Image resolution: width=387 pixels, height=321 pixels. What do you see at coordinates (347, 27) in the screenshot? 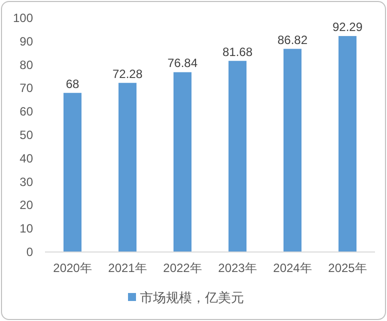
I see `data-label: 92.29` at bounding box center [347, 27].